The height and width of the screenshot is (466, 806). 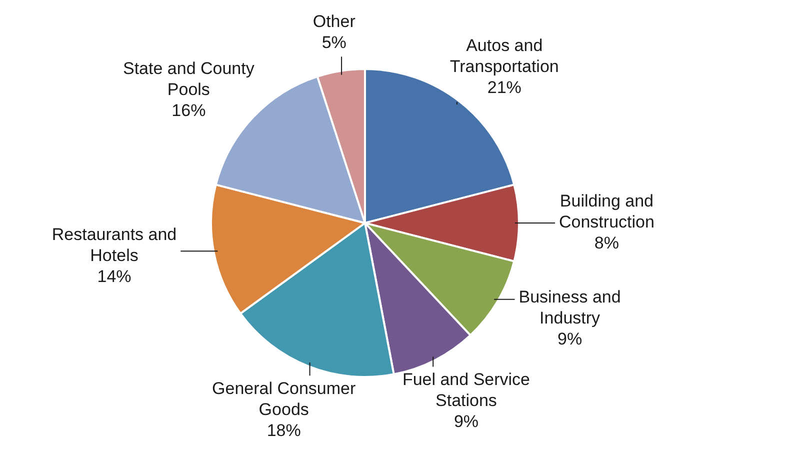 What do you see at coordinates (283, 430) in the screenshot?
I see `data-label: 18%` at bounding box center [283, 430].